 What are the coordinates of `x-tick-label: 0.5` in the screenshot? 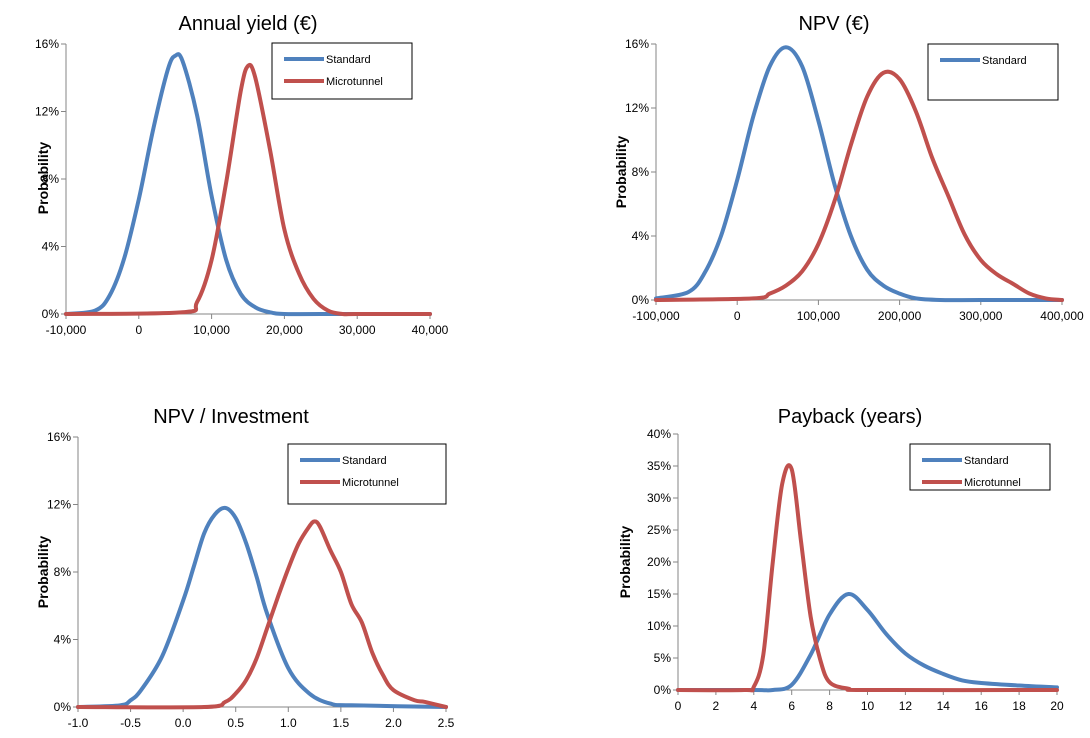 It's located at (235, 723).